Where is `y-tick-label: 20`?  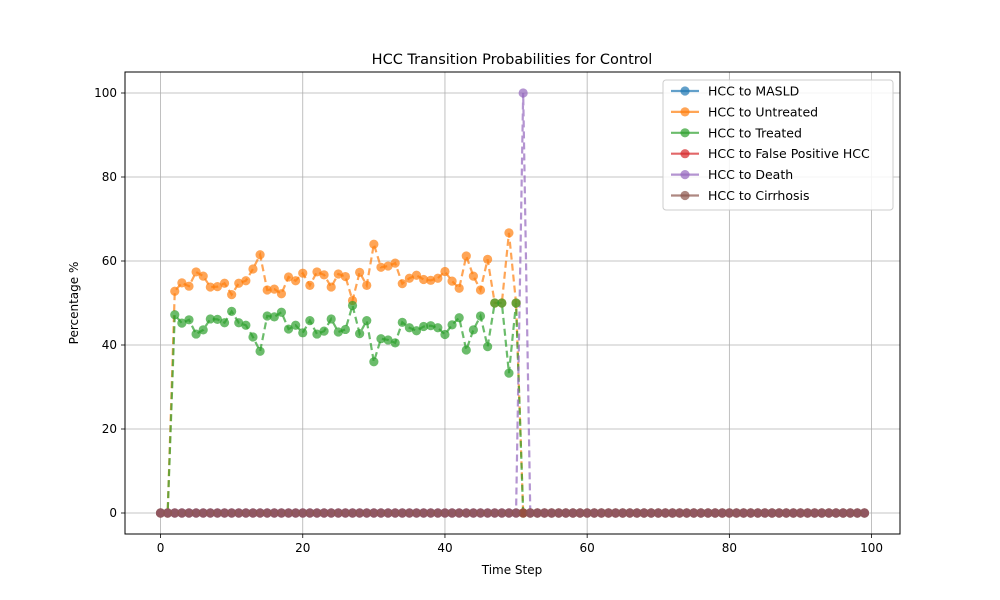
y-tick-label: 20 is located at coordinates (109, 429).